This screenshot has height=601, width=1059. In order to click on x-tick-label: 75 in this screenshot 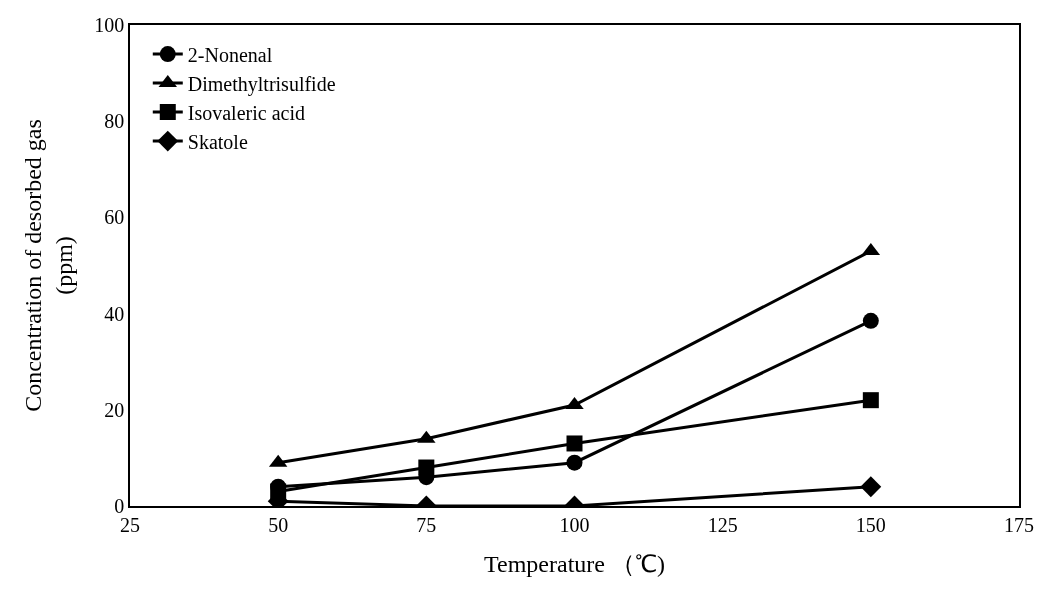, I will do `click(426, 524)`.